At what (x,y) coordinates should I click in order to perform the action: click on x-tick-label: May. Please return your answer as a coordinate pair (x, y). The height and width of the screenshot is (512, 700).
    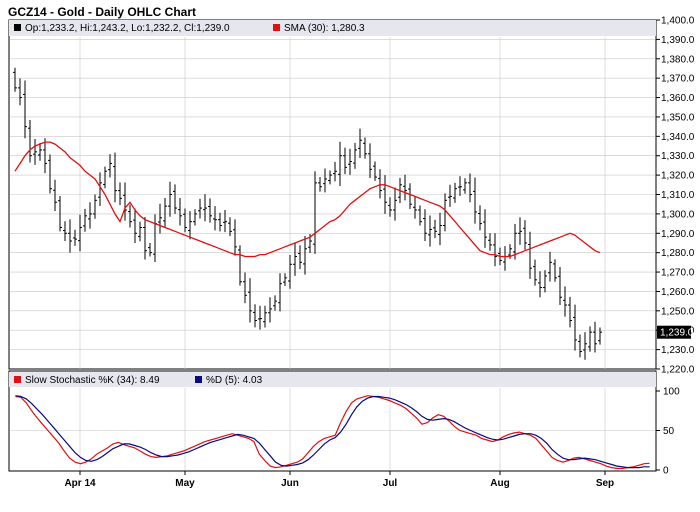
    Looking at the image, I should click on (185, 483).